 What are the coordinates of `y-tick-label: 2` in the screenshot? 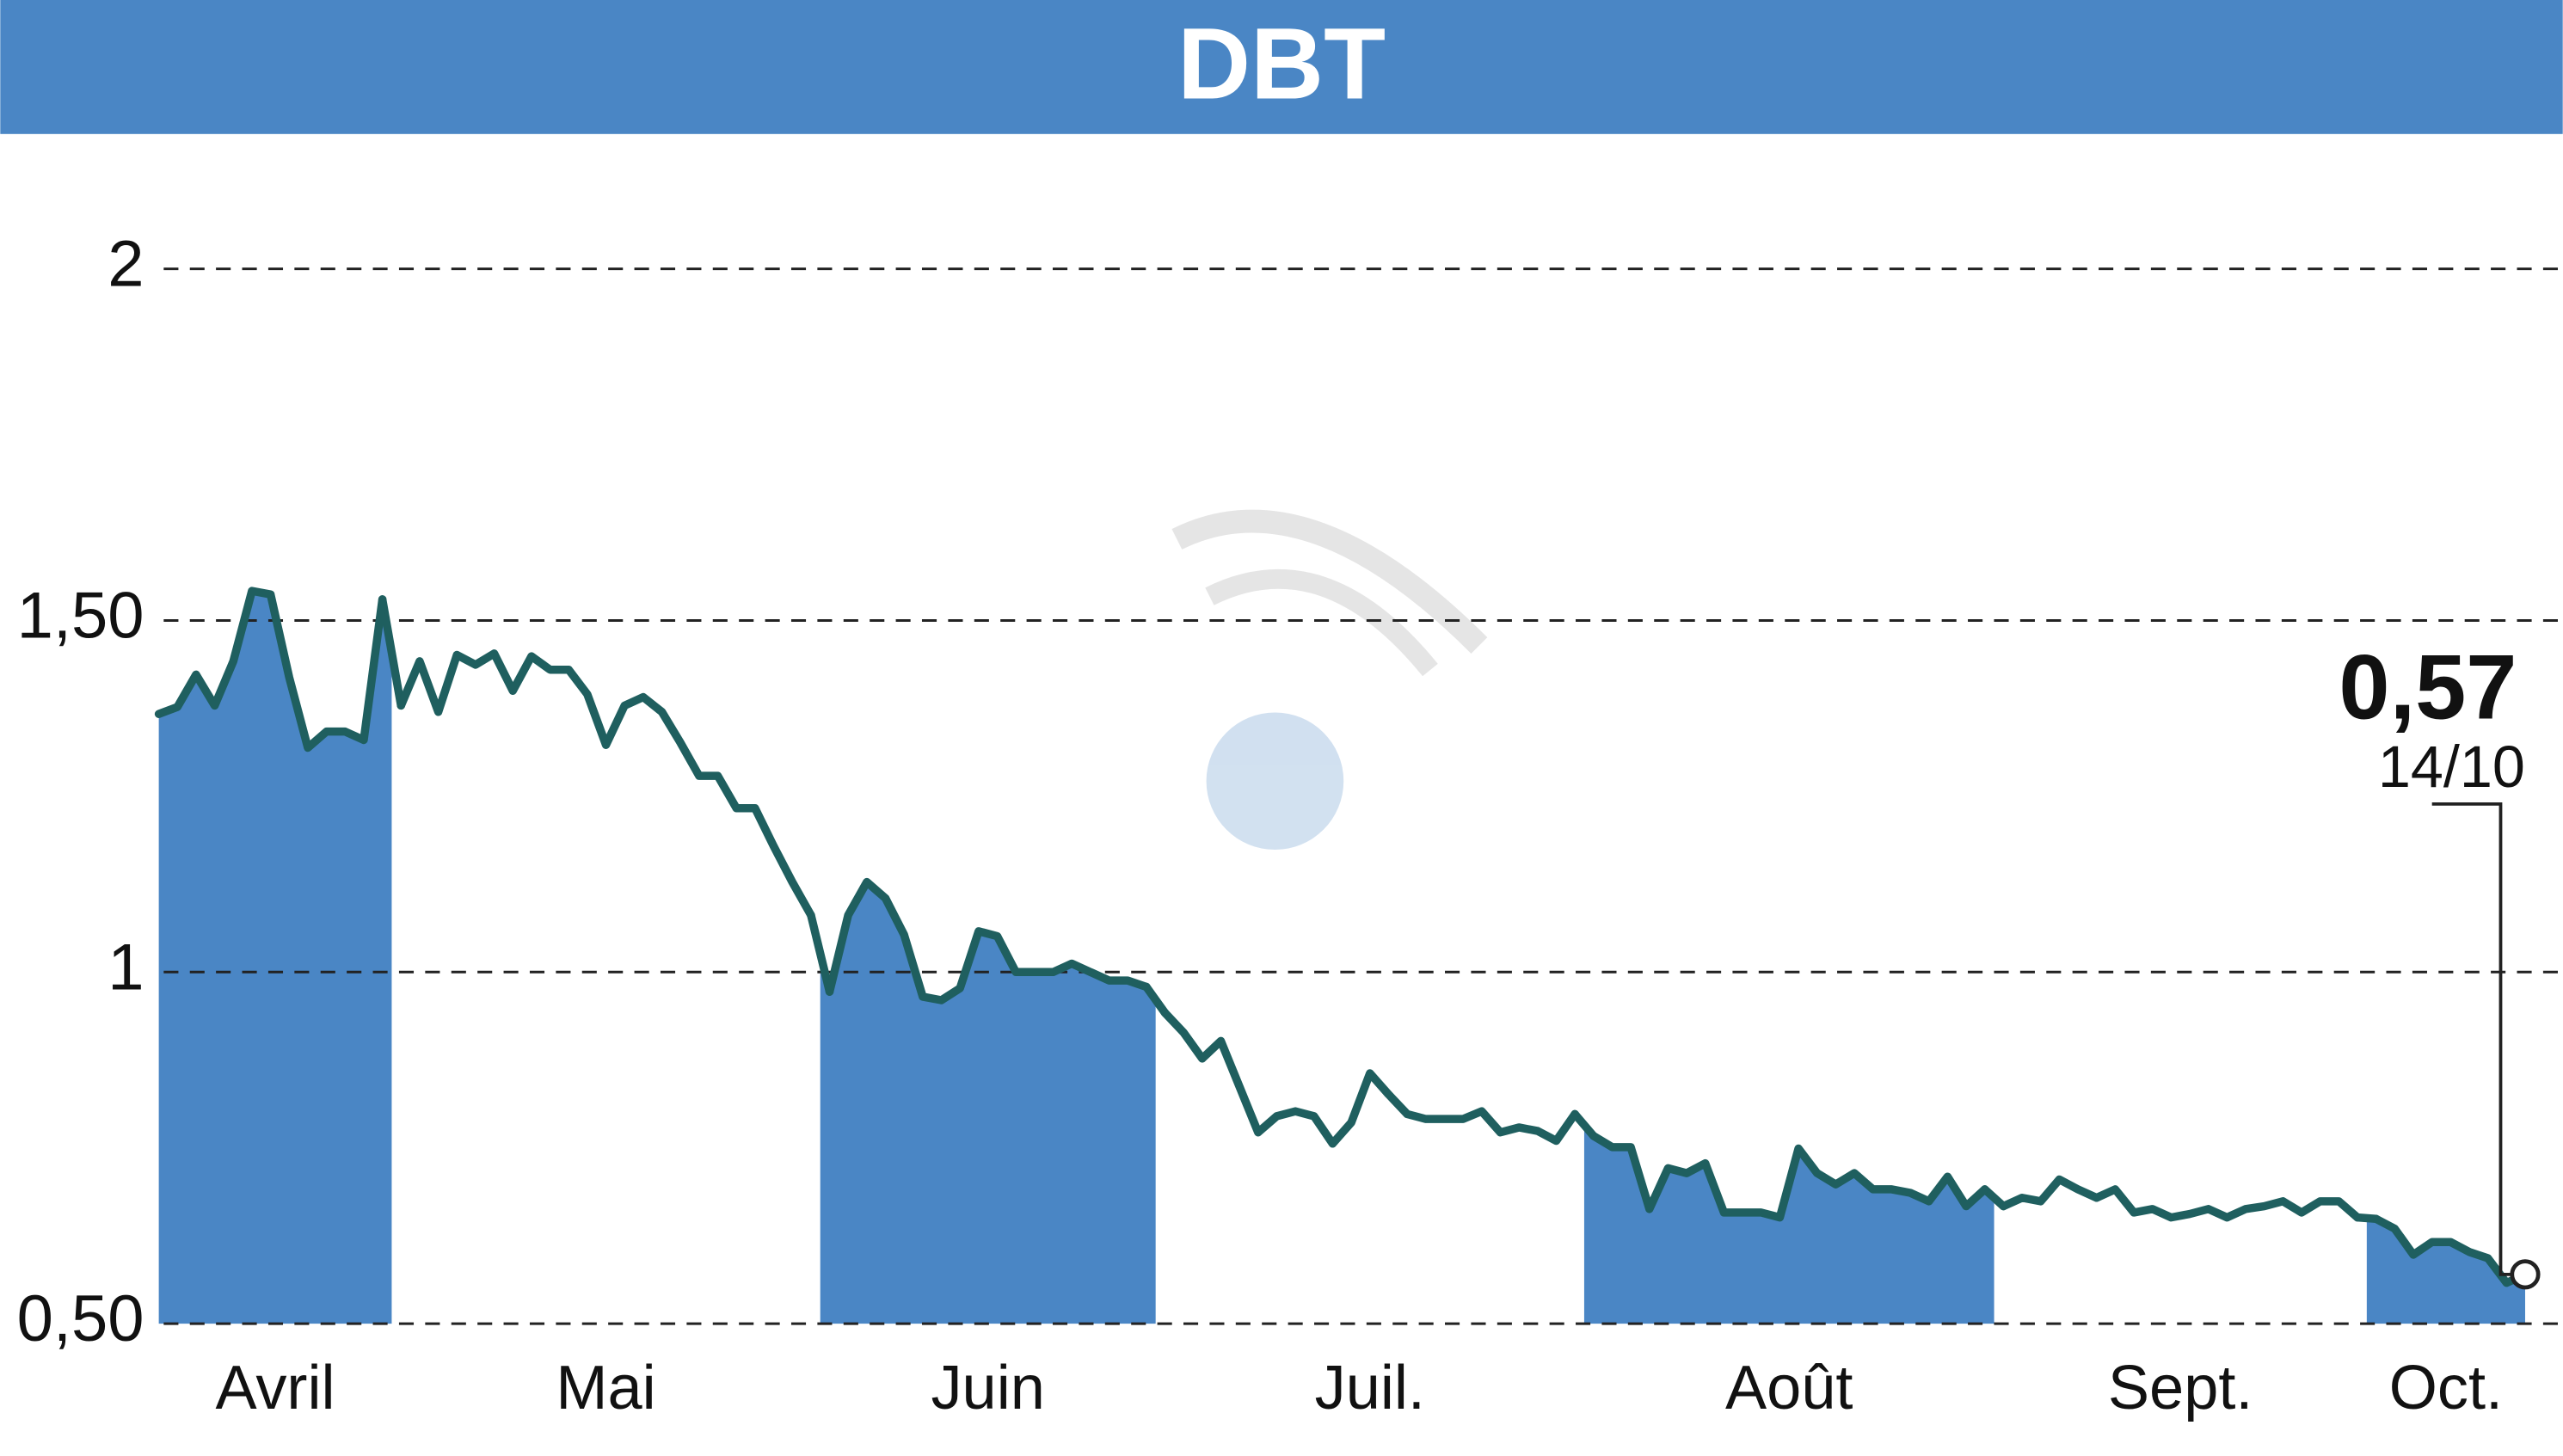 It's located at (126, 264).